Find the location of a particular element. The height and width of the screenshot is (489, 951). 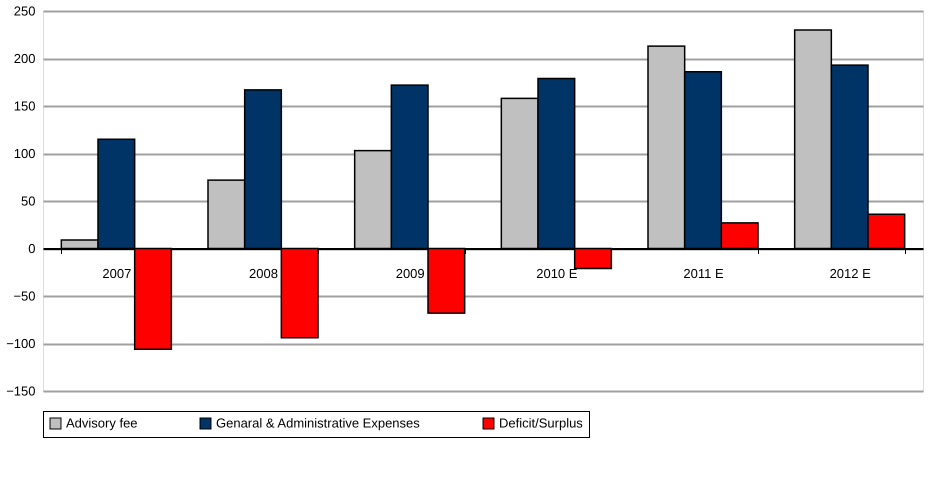

x-tick-label: 2010 E is located at coordinates (557, 273).